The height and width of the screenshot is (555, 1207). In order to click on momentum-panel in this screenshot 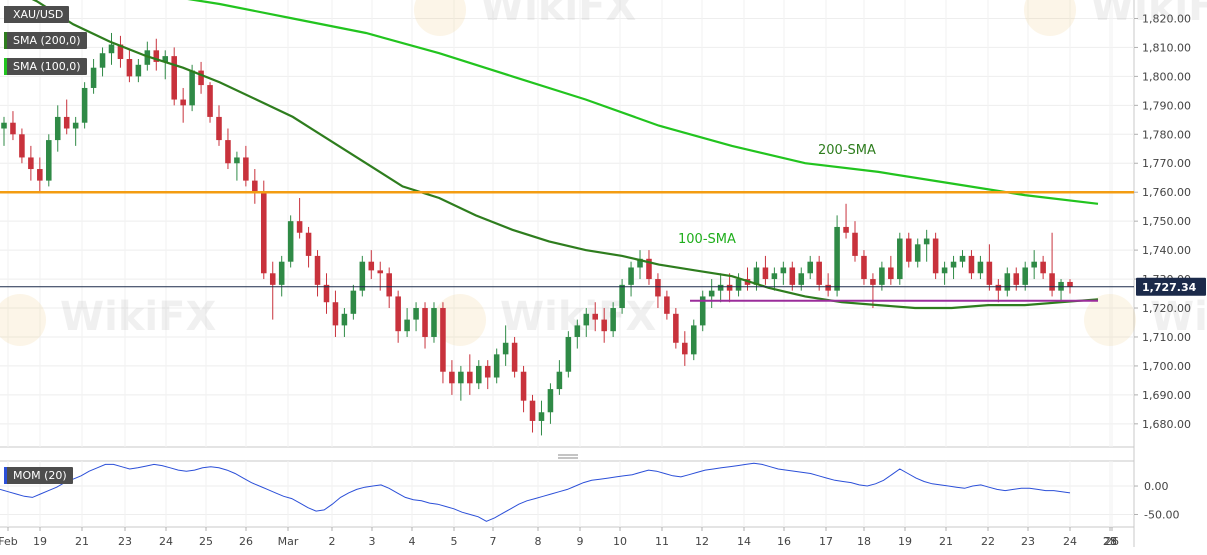, I will do `click(567, 494)`.